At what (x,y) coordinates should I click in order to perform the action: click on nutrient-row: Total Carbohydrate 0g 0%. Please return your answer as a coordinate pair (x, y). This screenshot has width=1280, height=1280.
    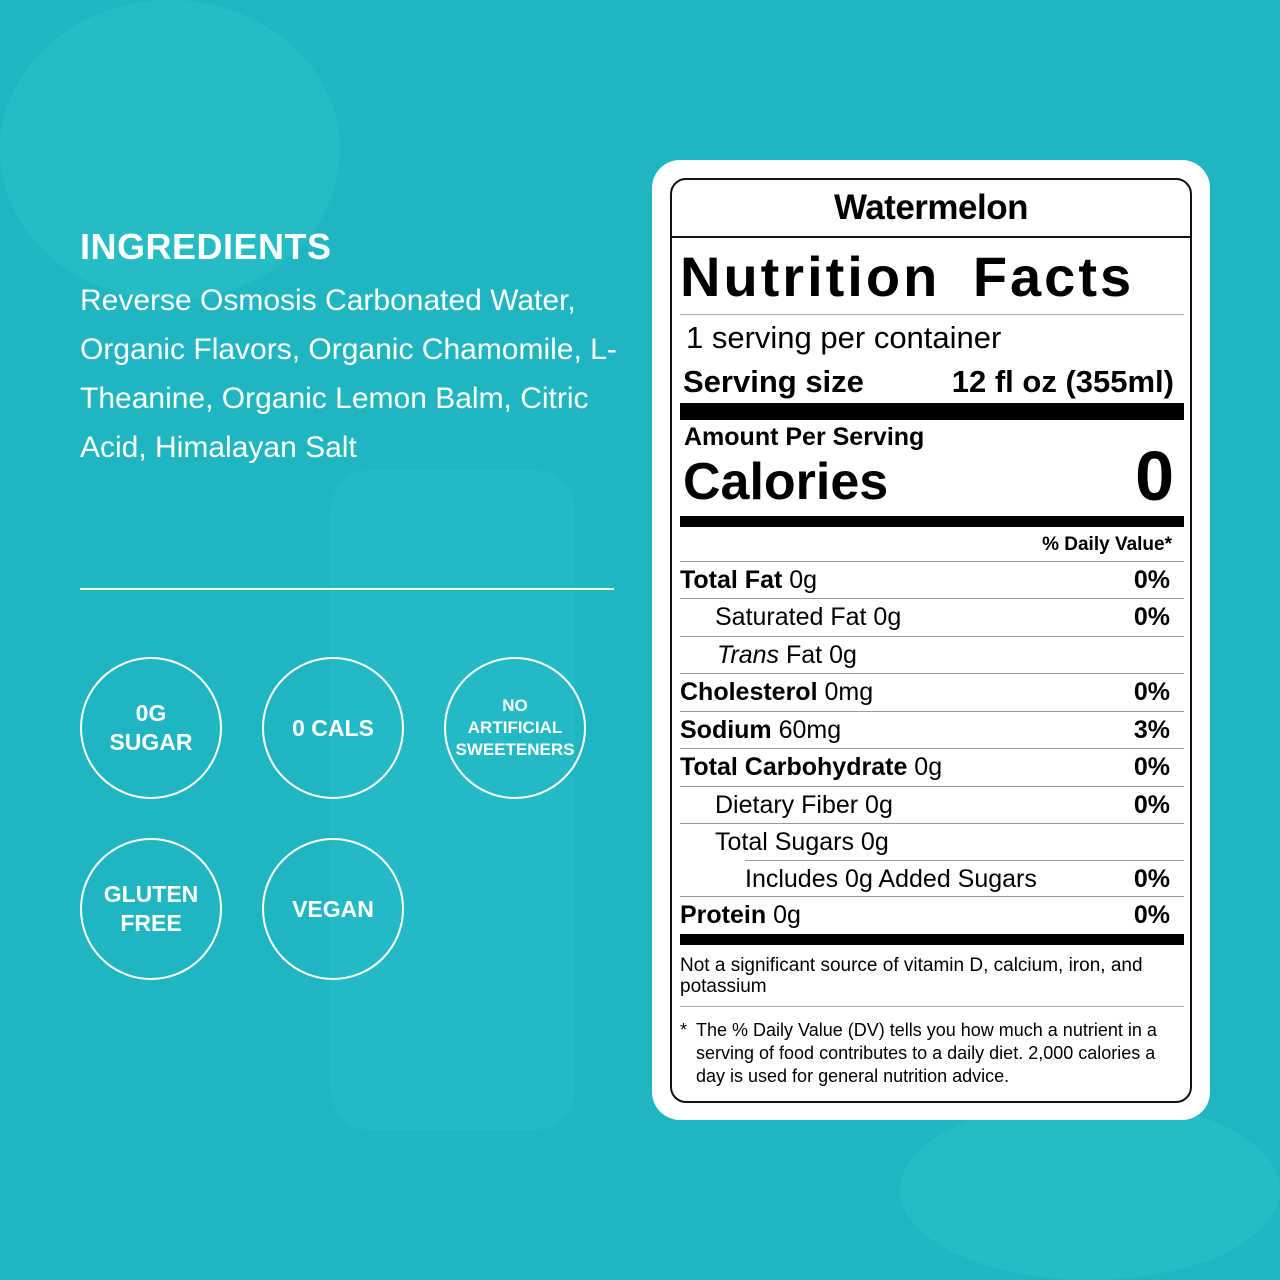
    Looking at the image, I should click on (932, 766).